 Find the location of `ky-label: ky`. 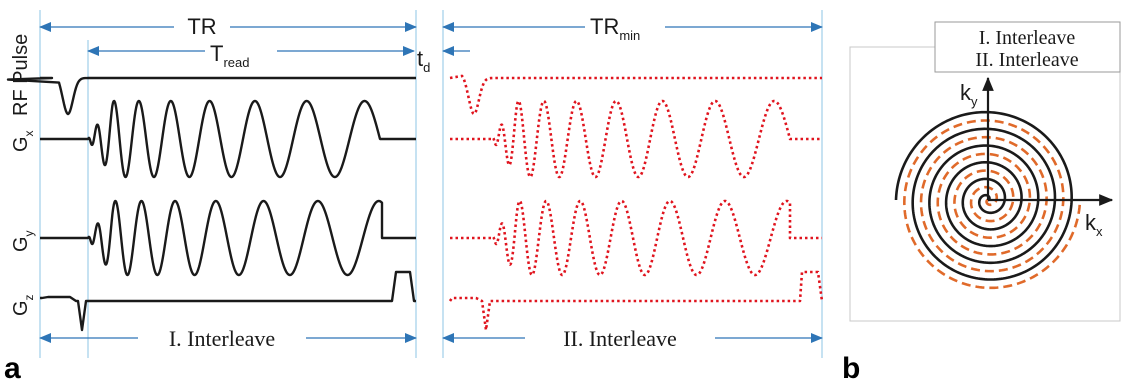

ky-label: ky is located at coordinates (969, 94).